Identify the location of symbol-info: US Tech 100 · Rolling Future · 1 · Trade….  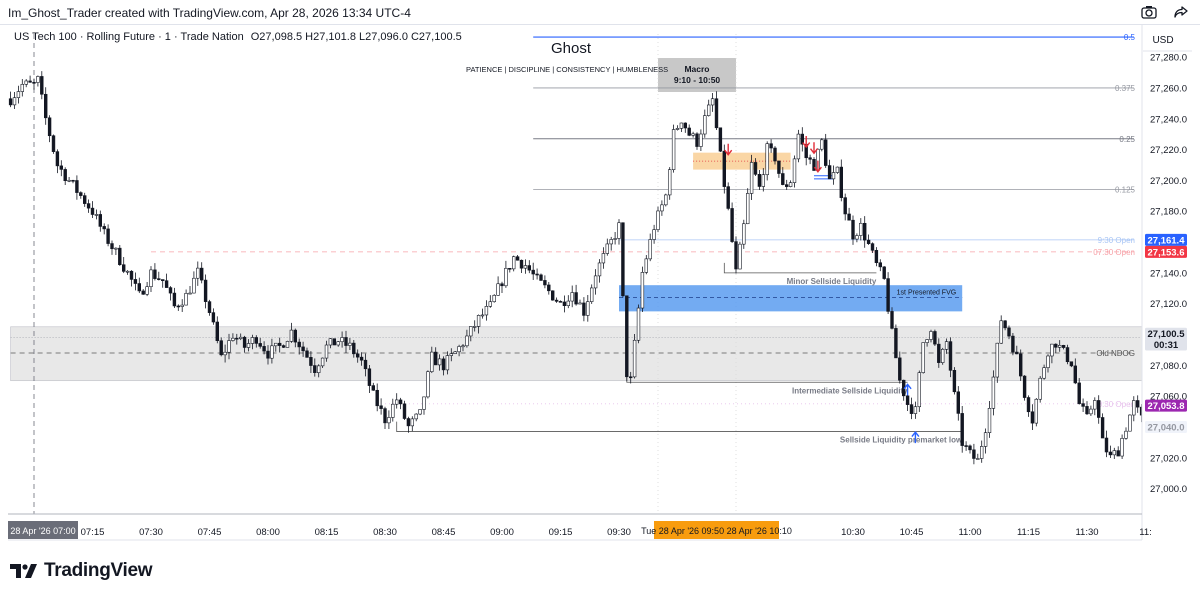
(238, 37).